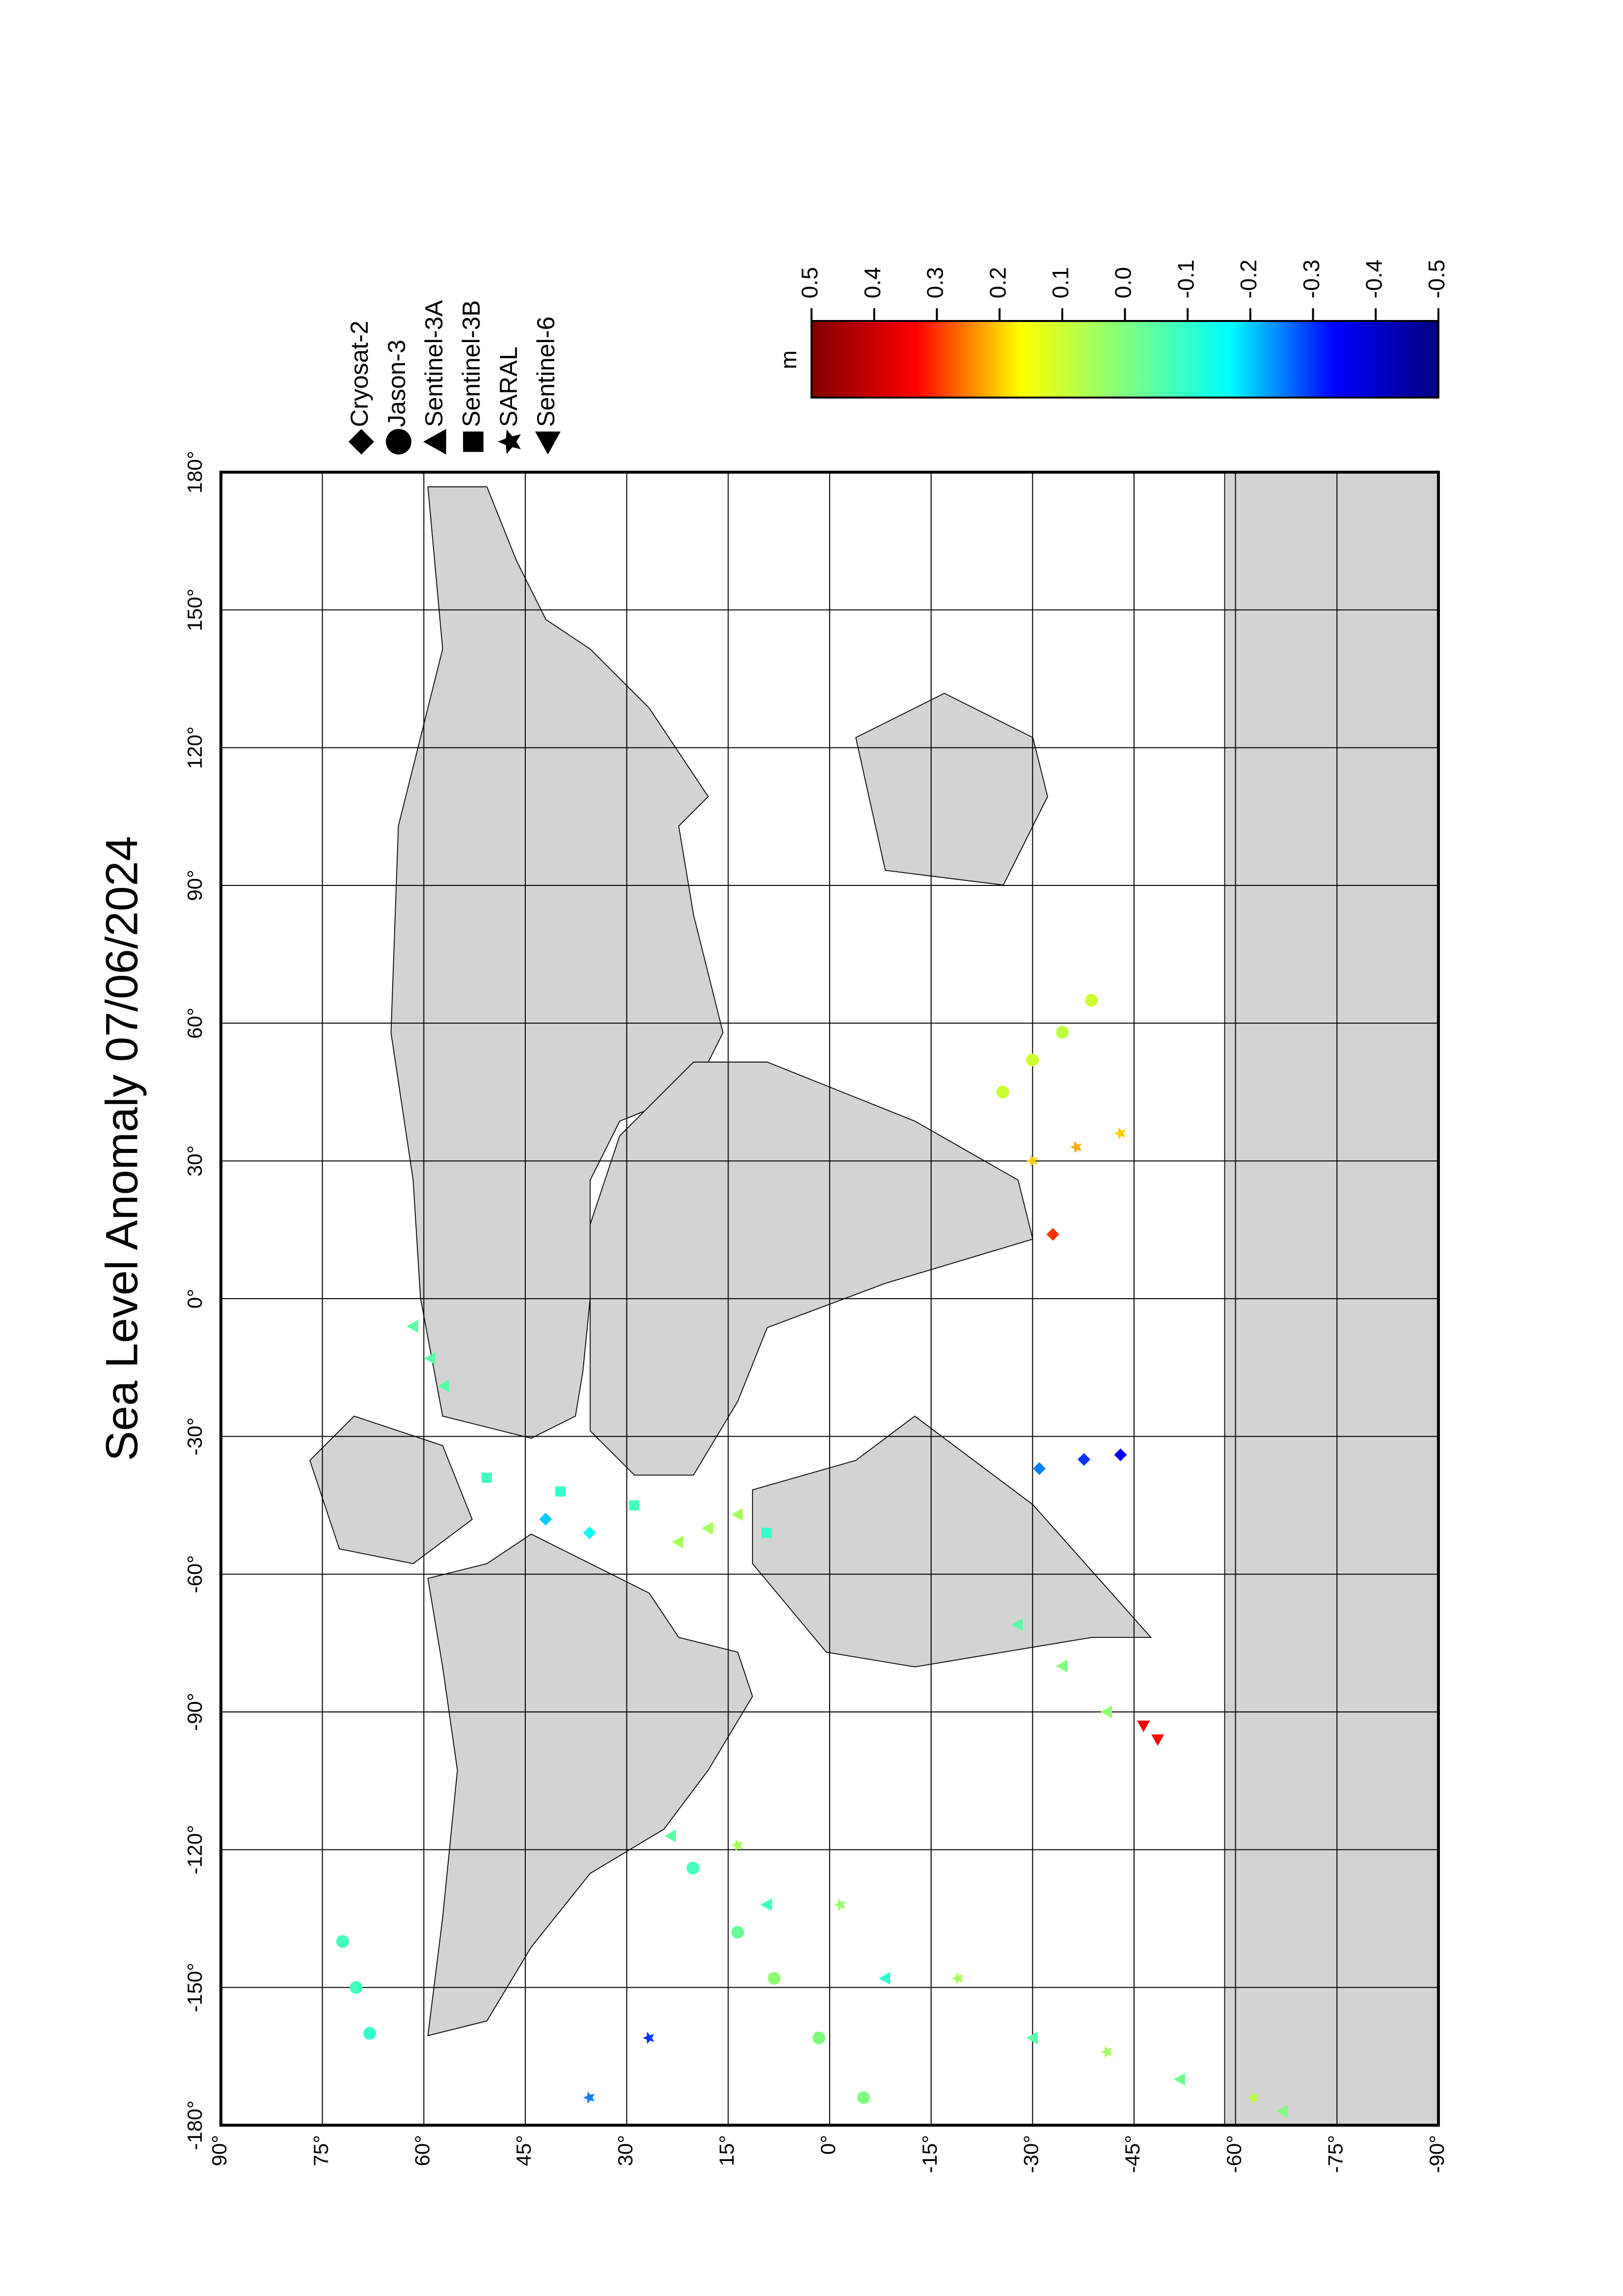 Image resolution: width=1623 pixels, height=2296 pixels. What do you see at coordinates (726, 2150) in the screenshot?
I see `lat-tick-label: 15°` at bounding box center [726, 2150].